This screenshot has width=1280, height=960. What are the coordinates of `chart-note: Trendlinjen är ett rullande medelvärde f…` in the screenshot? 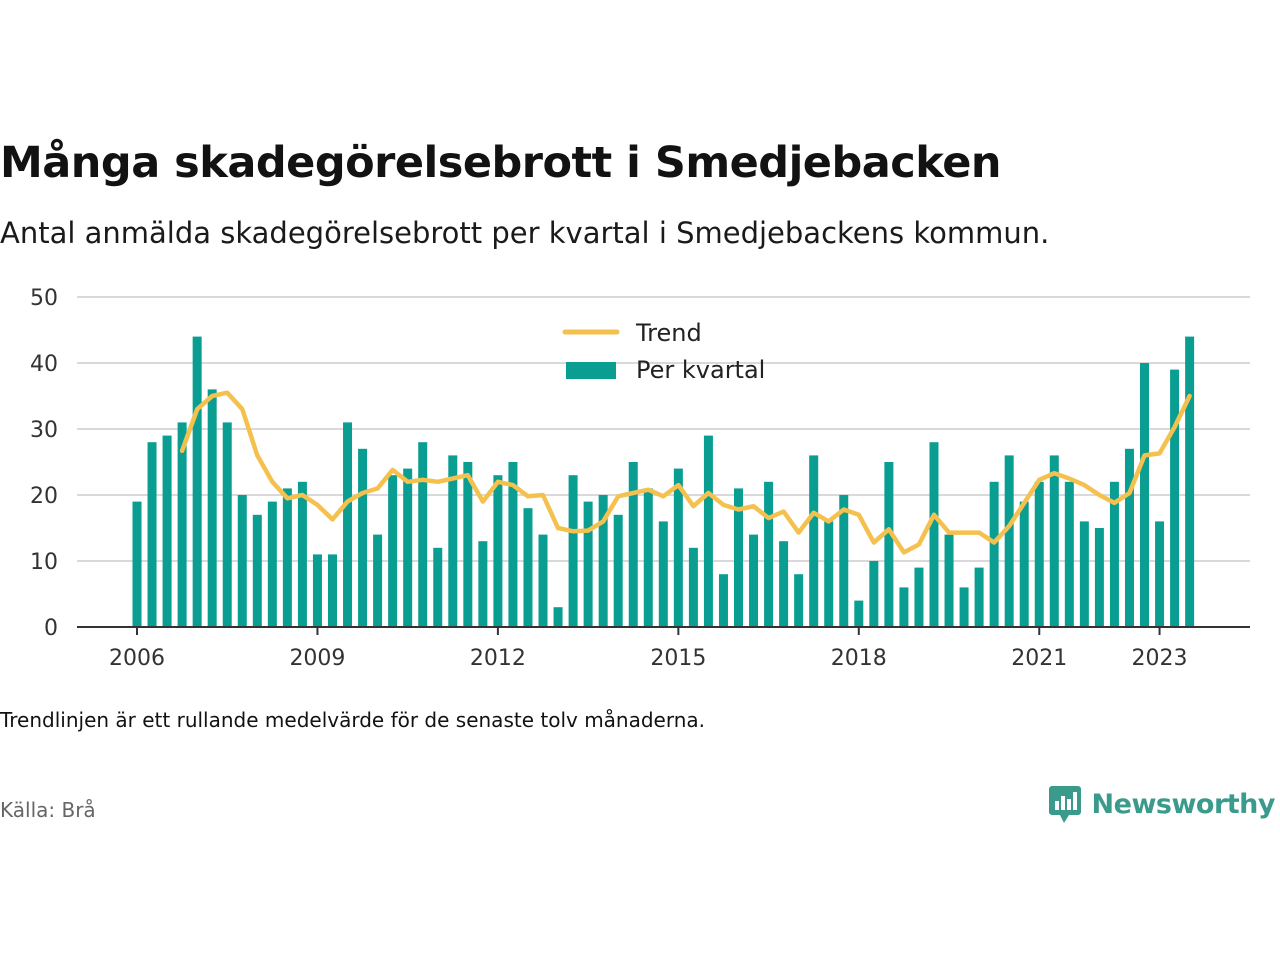 It's located at (353, 720).